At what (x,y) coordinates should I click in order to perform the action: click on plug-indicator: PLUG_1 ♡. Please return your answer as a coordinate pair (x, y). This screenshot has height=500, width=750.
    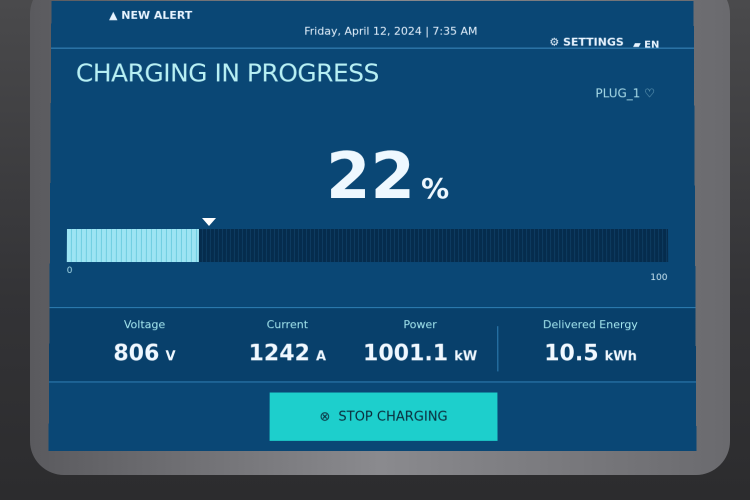
    Looking at the image, I should click on (625, 93).